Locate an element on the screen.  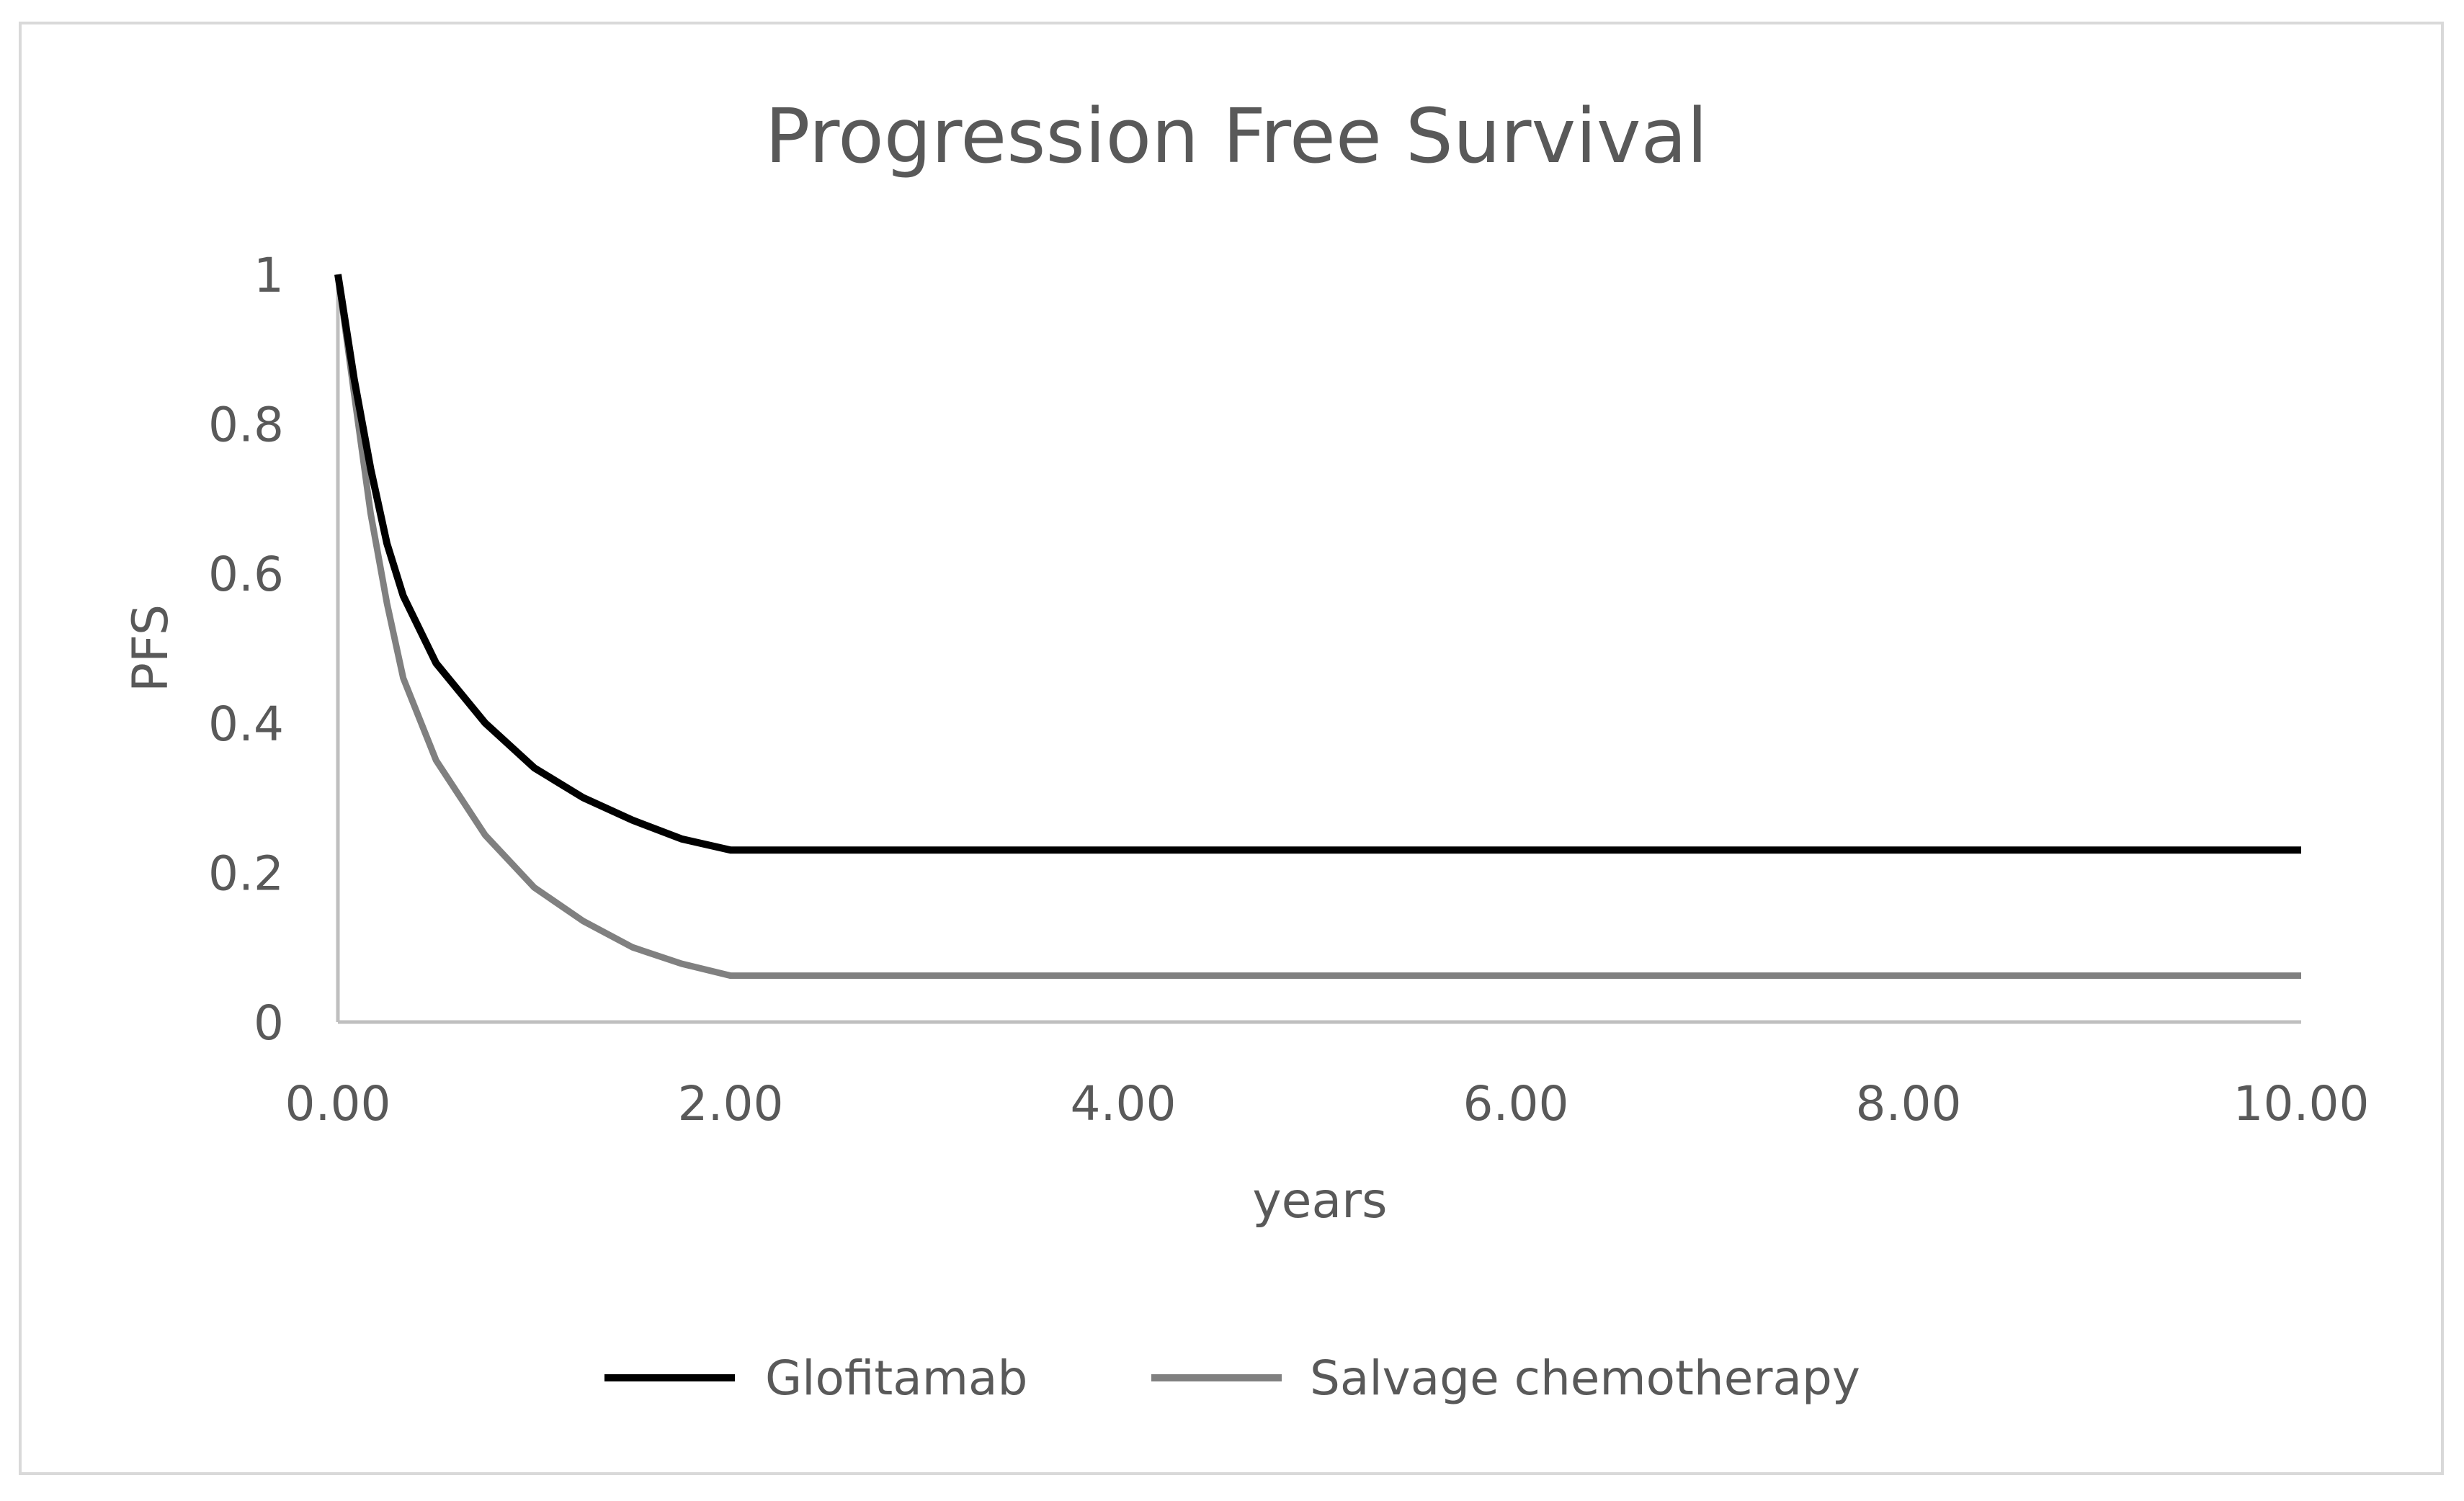
y-tick-label: 0.4 is located at coordinates (246, 724).